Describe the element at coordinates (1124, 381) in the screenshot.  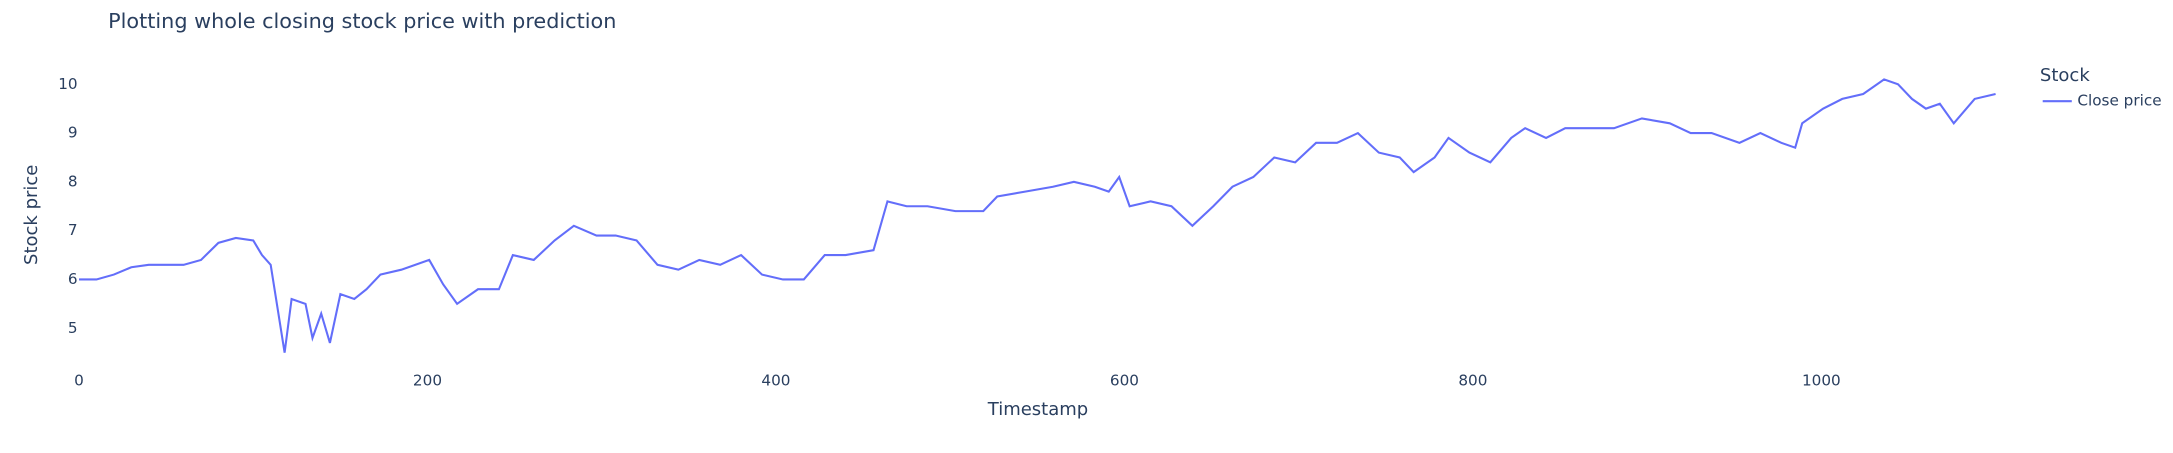
I see `x-tick-label: 600` at that location.